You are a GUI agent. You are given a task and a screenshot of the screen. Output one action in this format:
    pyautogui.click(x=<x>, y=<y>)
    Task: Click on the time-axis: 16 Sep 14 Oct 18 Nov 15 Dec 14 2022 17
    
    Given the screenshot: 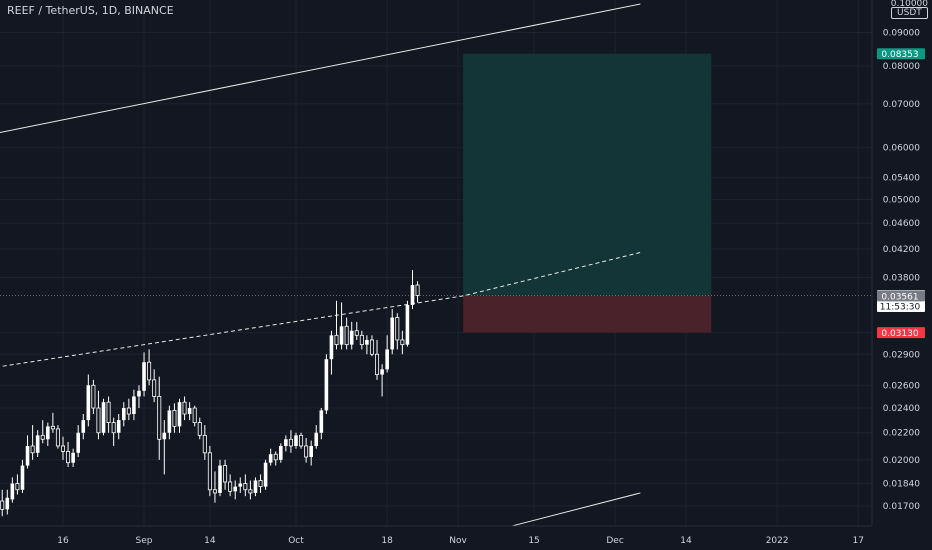 What is the action you would take?
    pyautogui.click(x=436, y=537)
    